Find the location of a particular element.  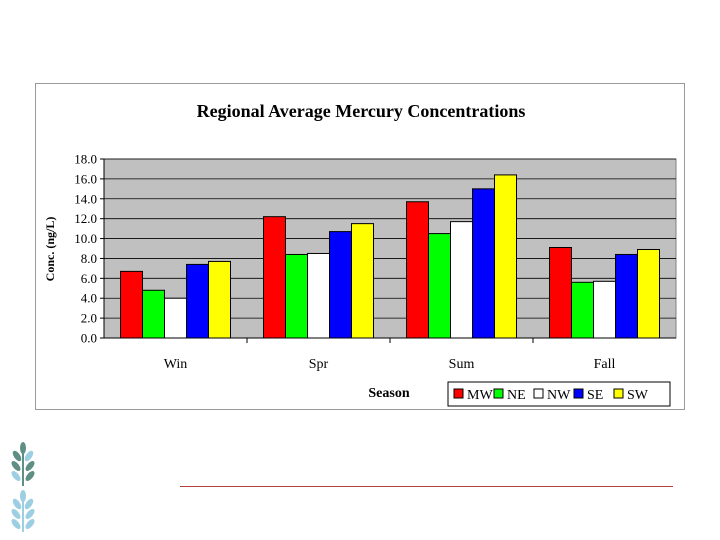

y-axis-label: Conc. (ng/L) is located at coordinates (50, 249).